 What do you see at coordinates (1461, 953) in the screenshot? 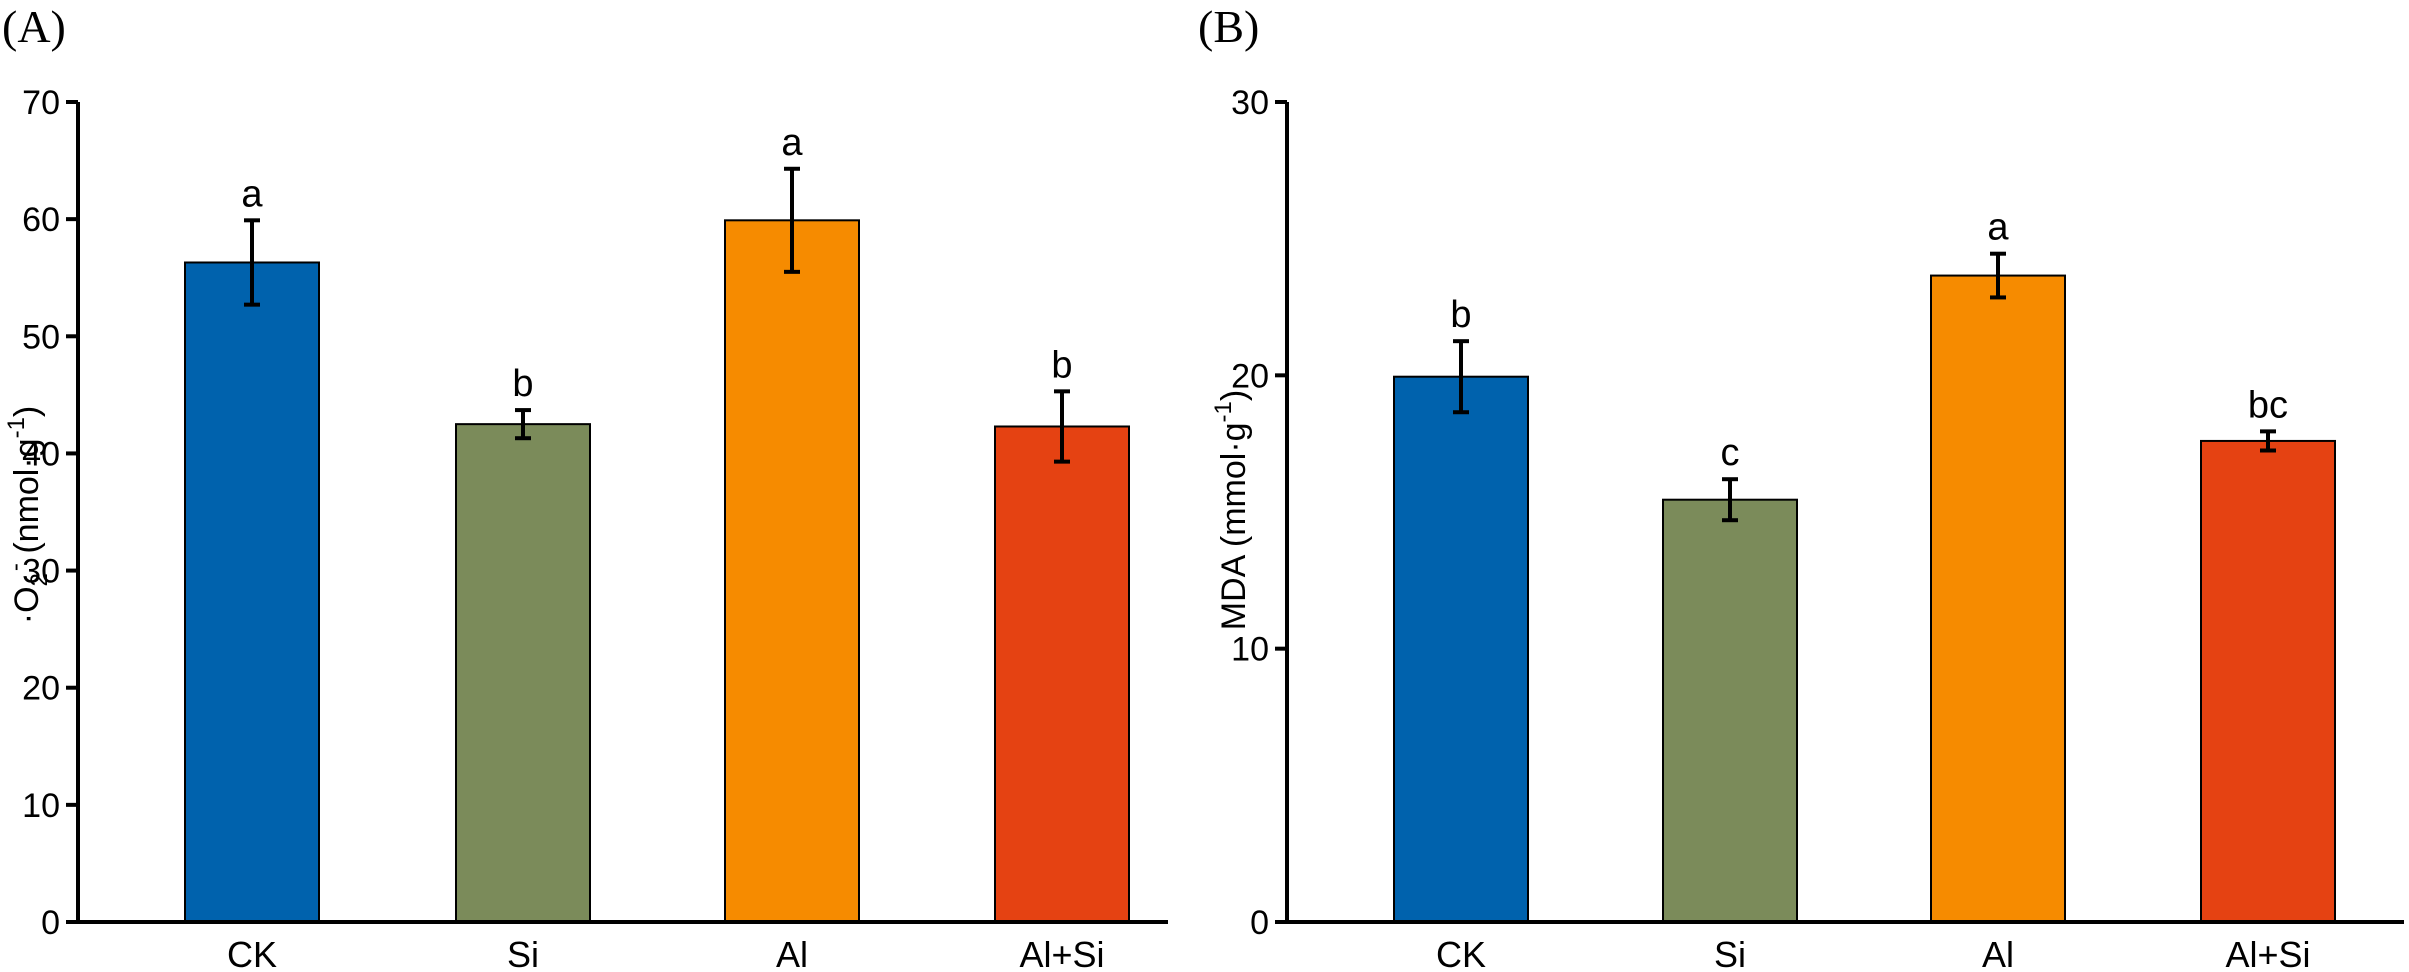
I see `panel-b-category-label: CK` at bounding box center [1461, 953].